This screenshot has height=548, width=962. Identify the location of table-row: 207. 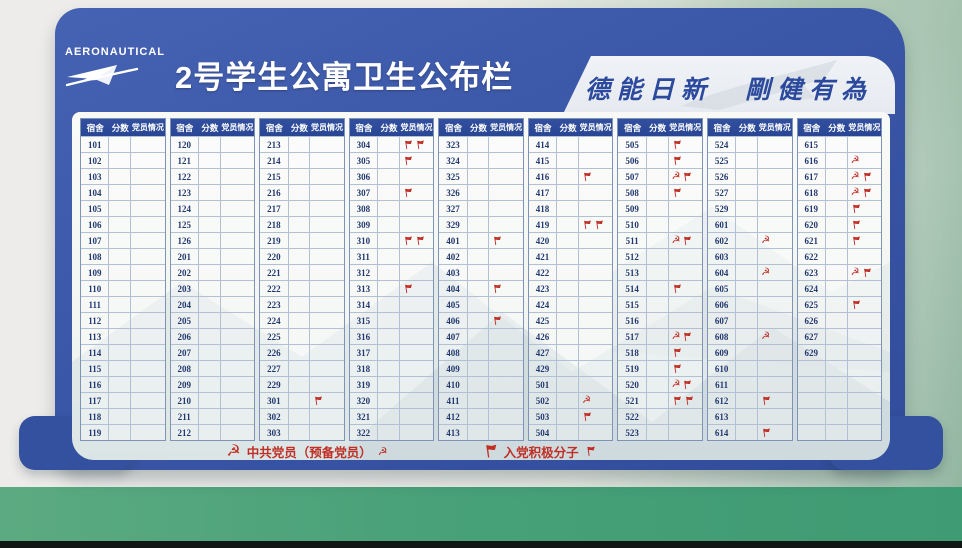
(212, 352).